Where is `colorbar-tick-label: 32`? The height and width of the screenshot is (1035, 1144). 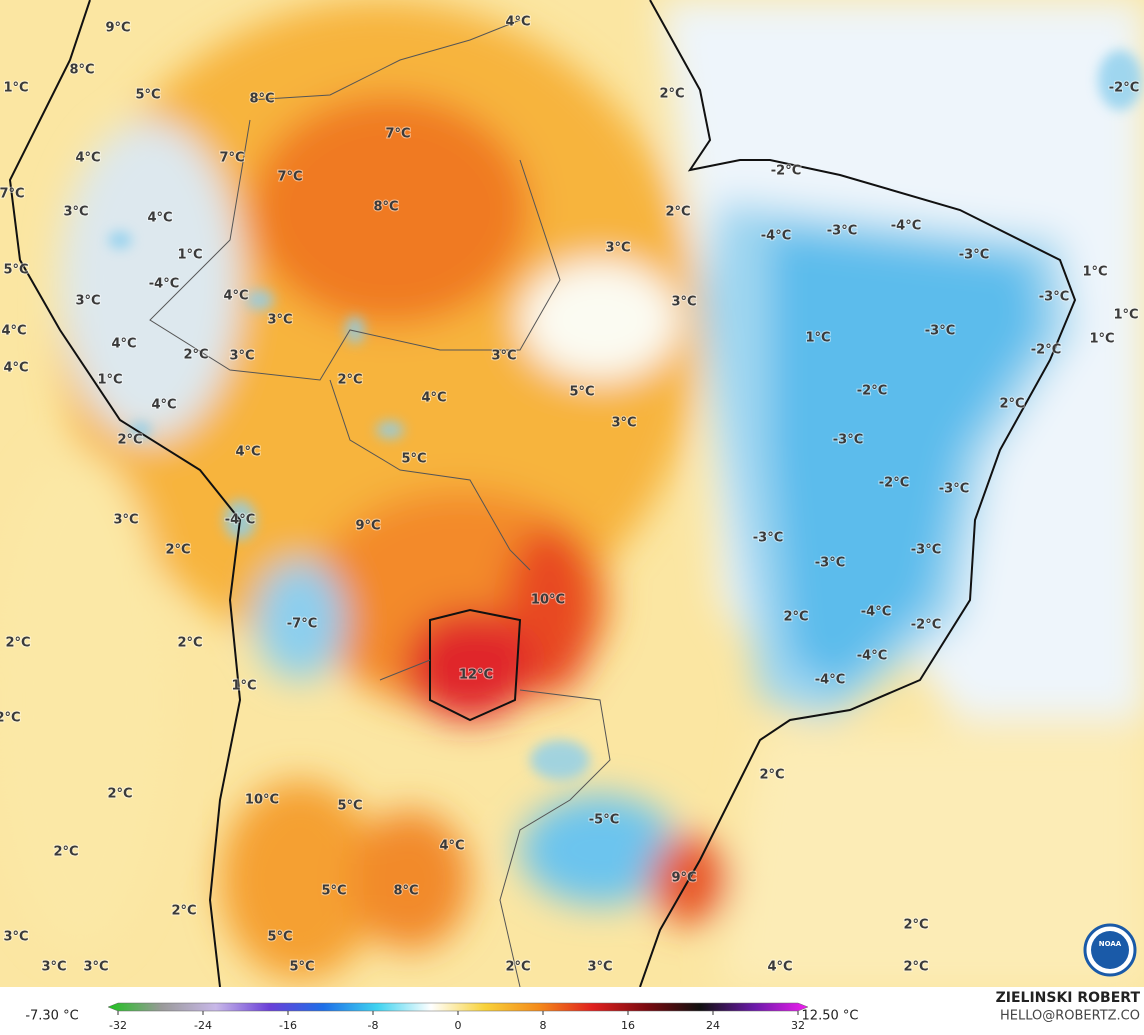 colorbar-tick-label: 32 is located at coordinates (798, 1025).